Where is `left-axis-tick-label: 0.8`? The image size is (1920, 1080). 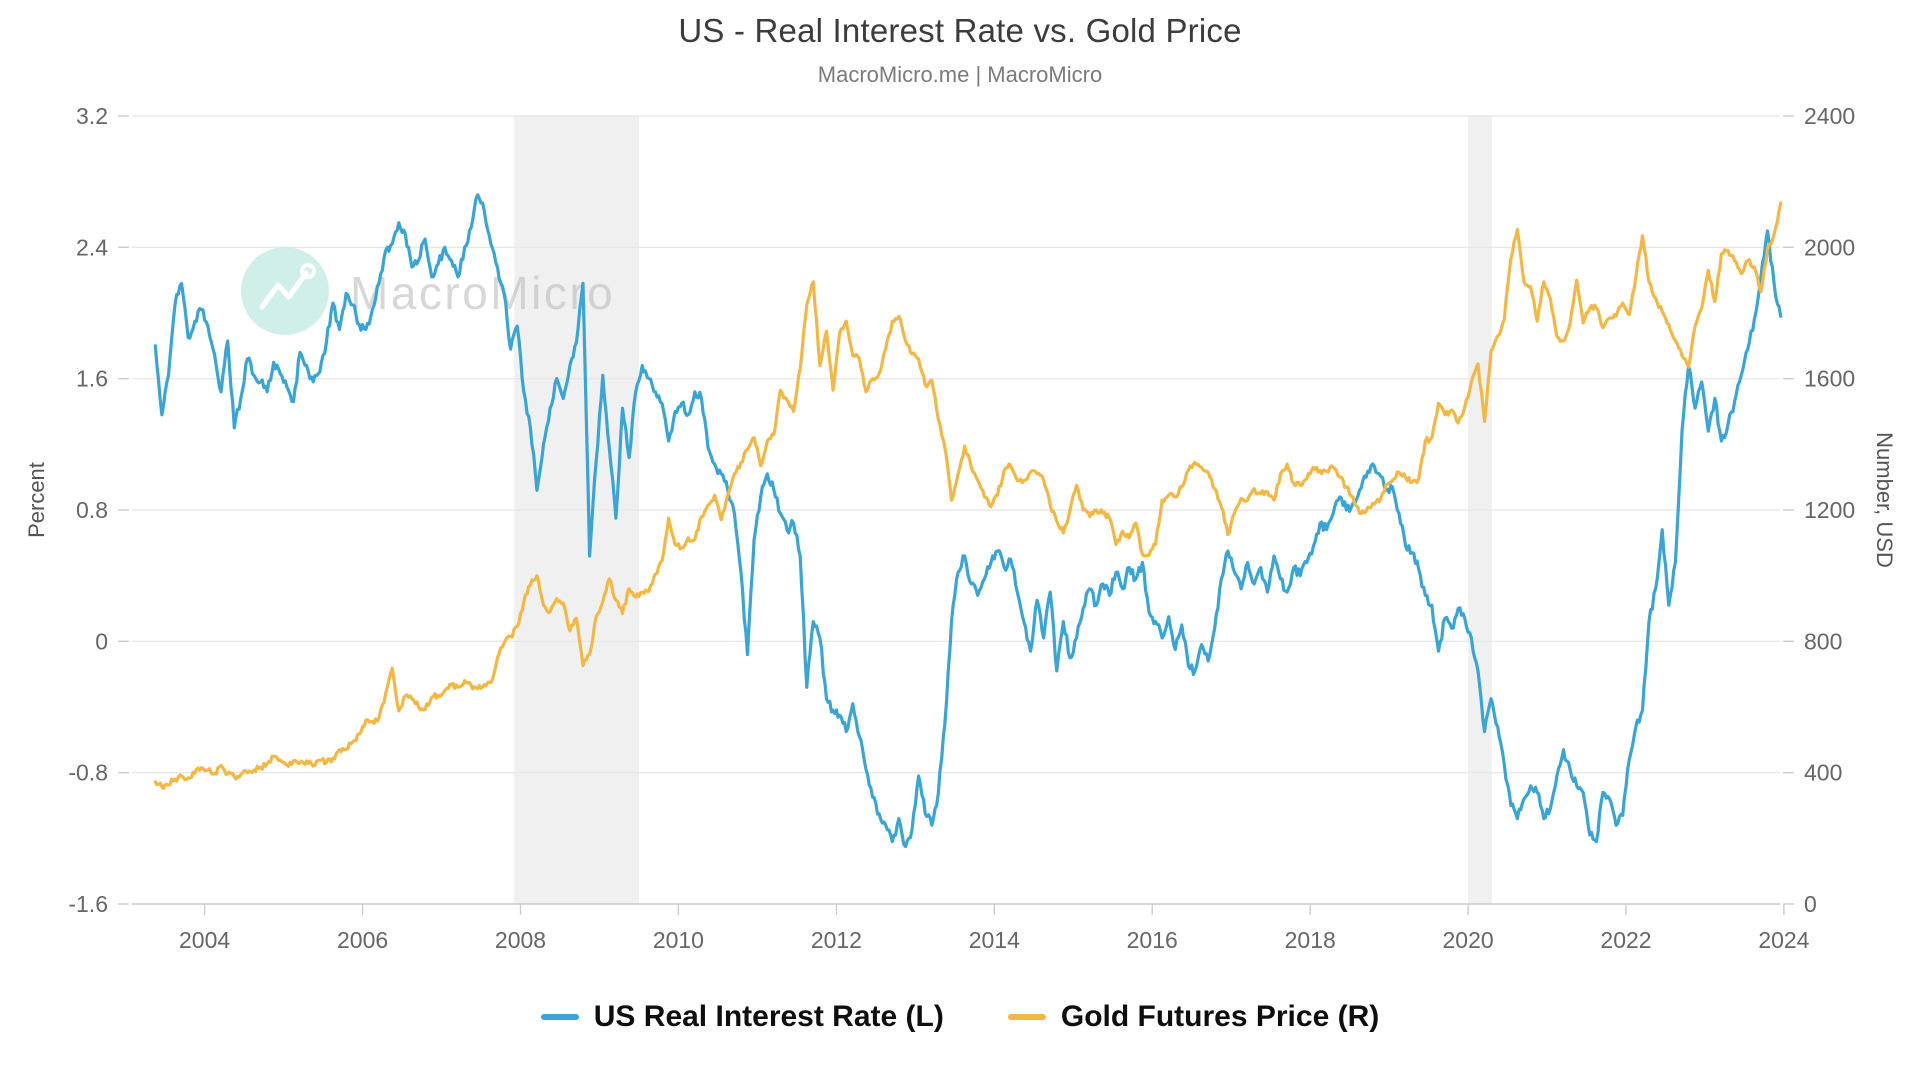
left-axis-tick-label: 0.8 is located at coordinates (92, 510).